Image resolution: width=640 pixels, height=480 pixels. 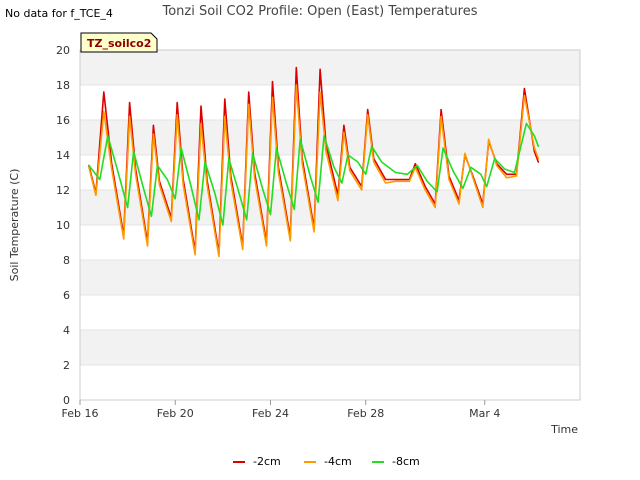 I want to click on legend-label: -2cm, so click(x=267, y=461).